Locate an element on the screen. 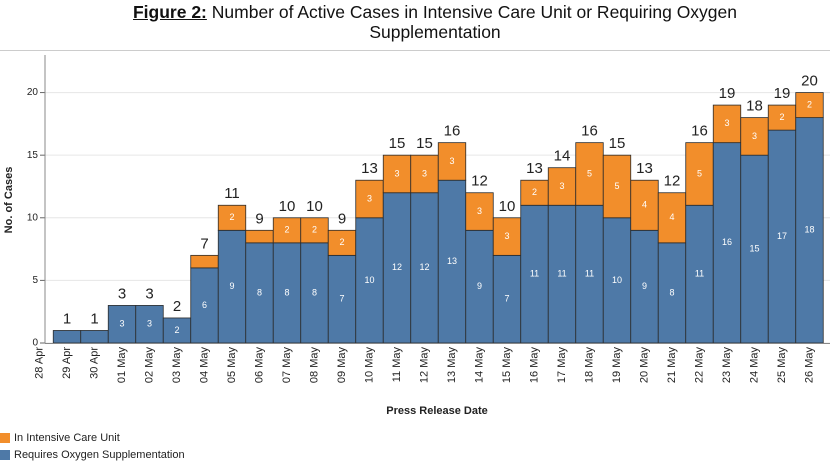 This screenshot has height=468, width=830. total-label: 19 is located at coordinates (782, 93).